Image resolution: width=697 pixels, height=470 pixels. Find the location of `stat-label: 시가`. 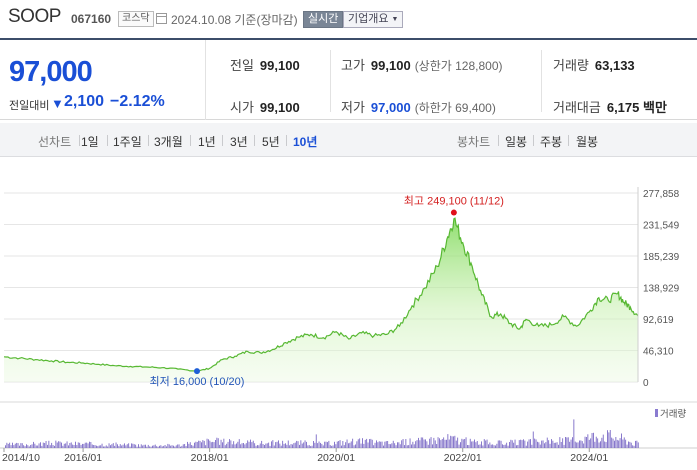

stat-label: 시가 is located at coordinates (242, 107).